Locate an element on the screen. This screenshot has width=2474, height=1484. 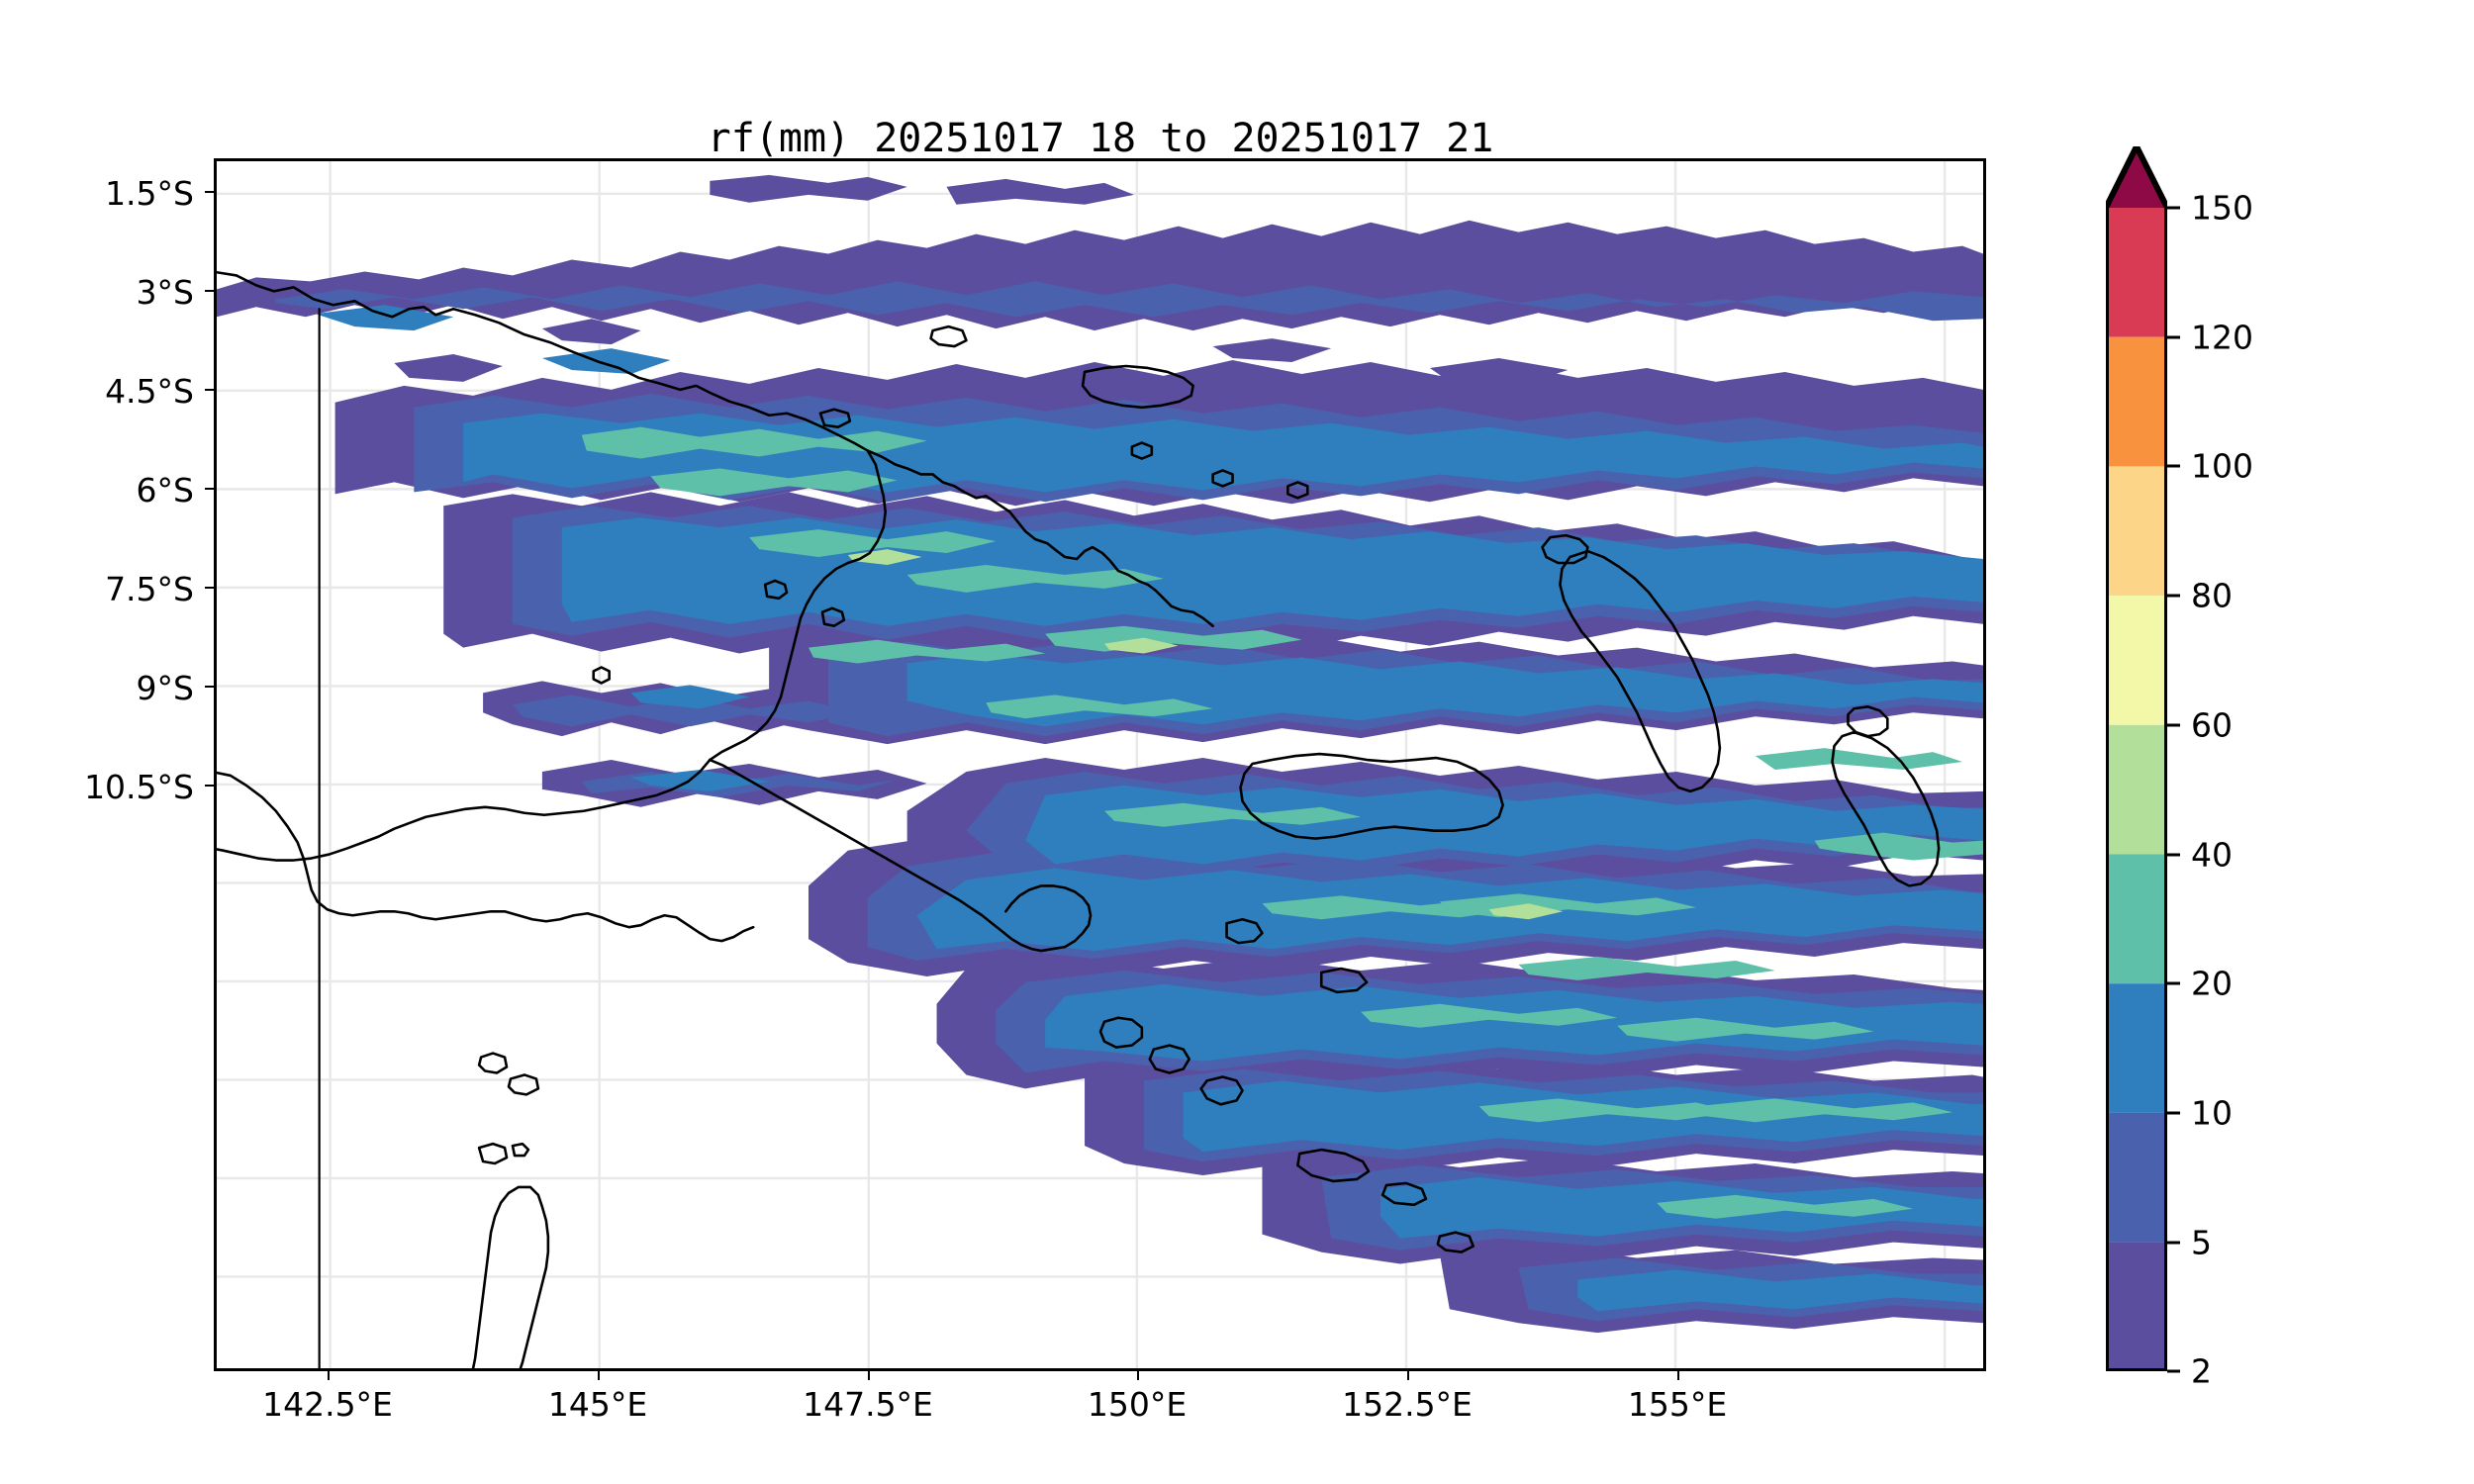
colorbar-label-2: 2 is located at coordinates (2202, 1371).